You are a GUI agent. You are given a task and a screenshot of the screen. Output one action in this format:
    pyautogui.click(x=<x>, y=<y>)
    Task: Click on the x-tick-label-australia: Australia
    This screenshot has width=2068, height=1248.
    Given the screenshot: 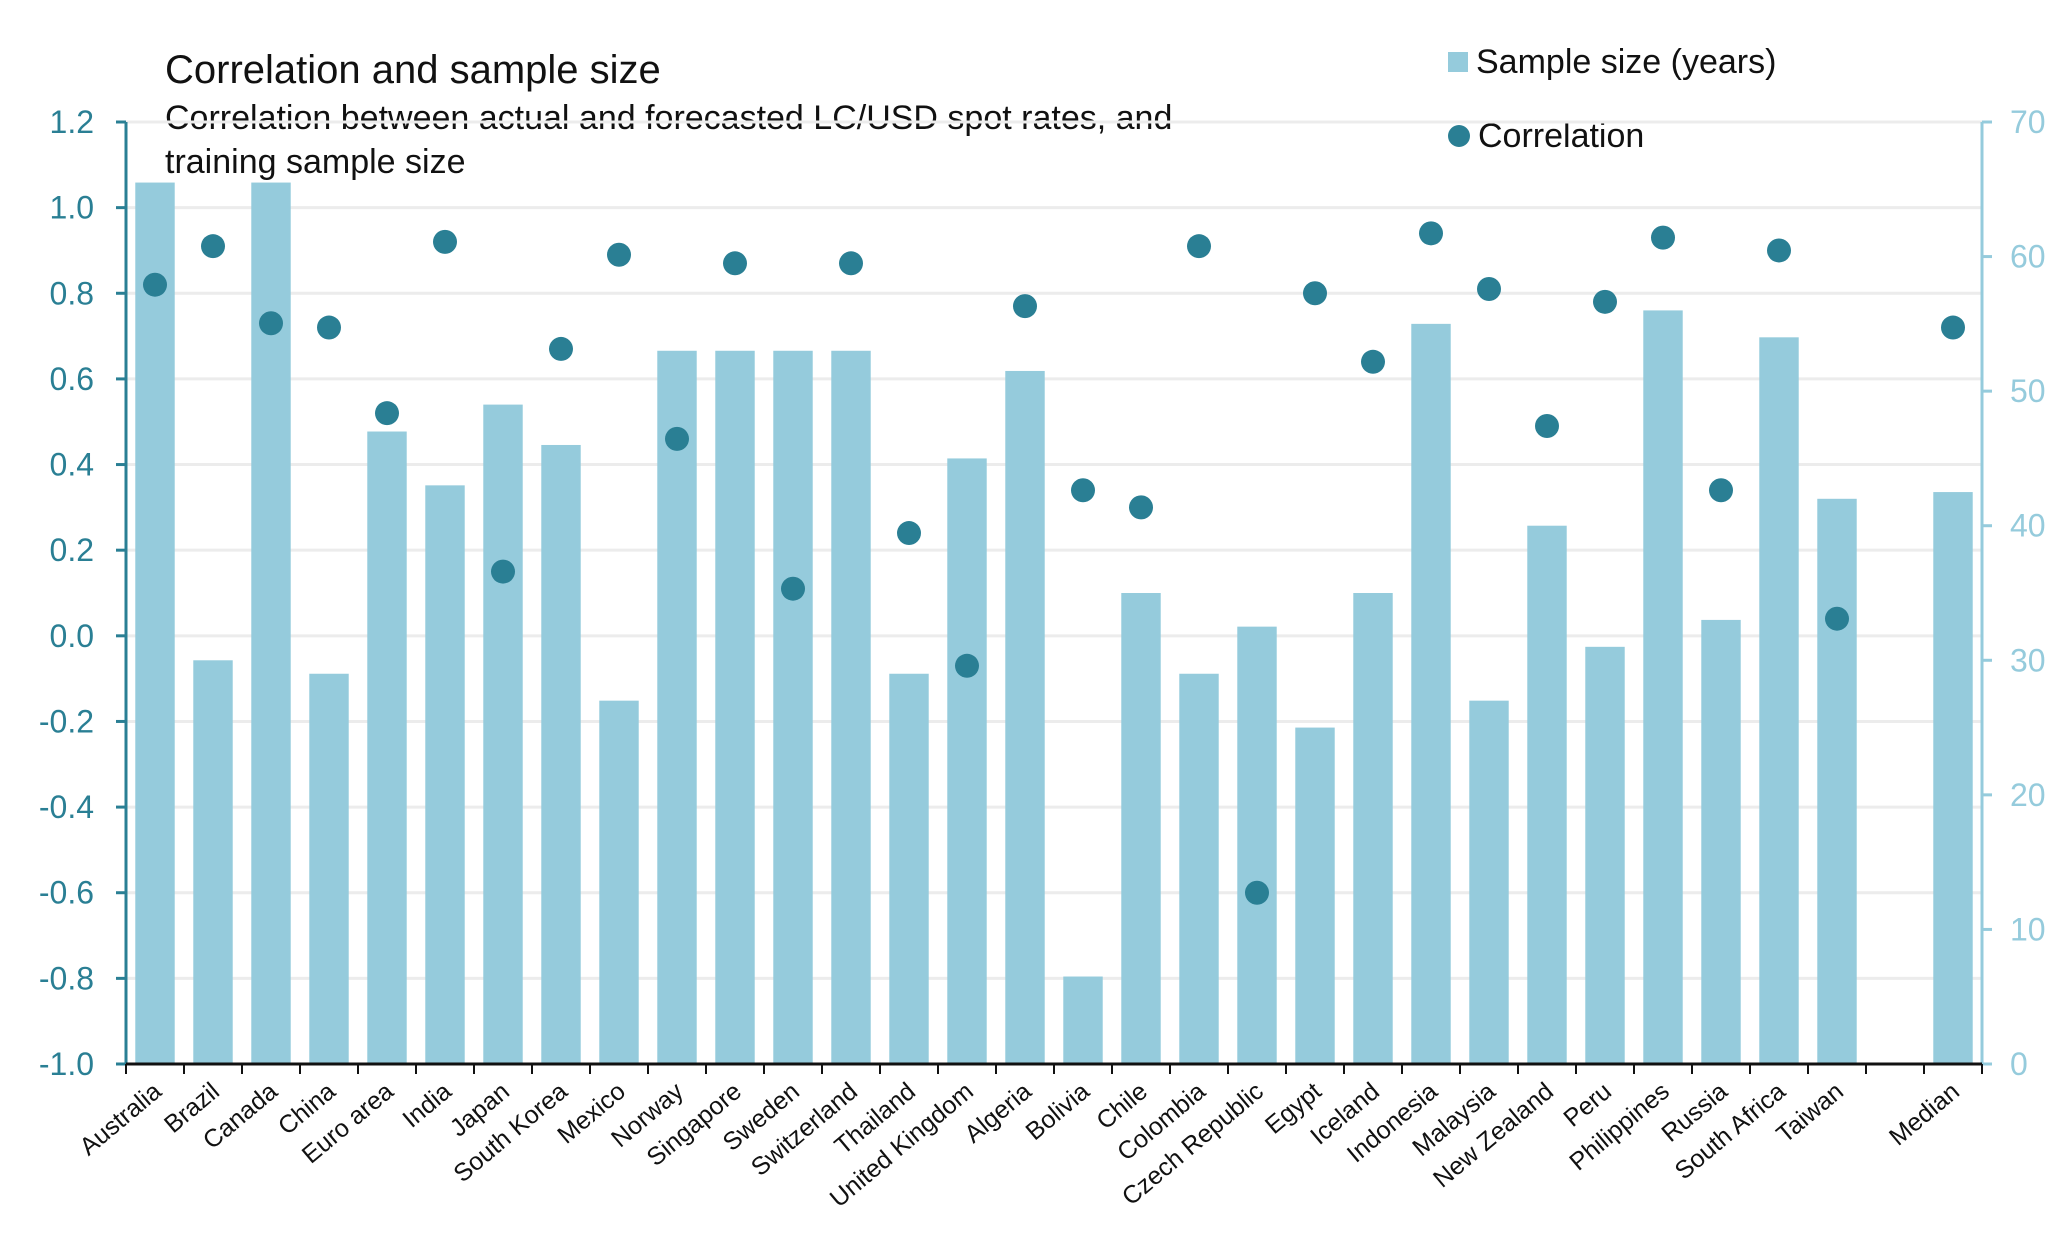 What is the action you would take?
    pyautogui.click(x=120, y=1119)
    